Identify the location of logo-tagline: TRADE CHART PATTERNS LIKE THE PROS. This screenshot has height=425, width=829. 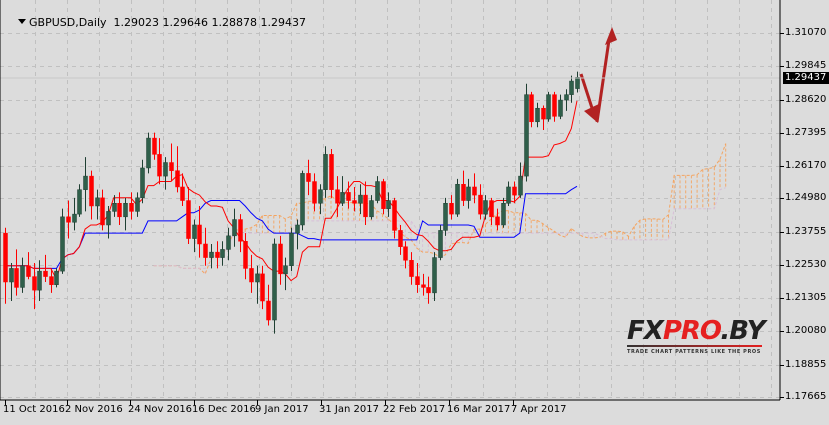
(694, 352).